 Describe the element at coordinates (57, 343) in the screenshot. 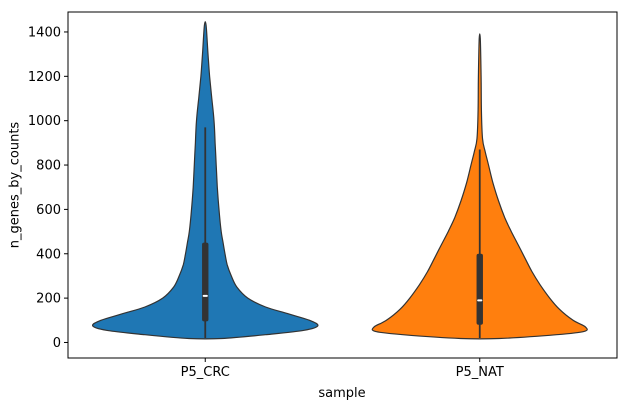

I see `y-tick-label: 0` at that location.